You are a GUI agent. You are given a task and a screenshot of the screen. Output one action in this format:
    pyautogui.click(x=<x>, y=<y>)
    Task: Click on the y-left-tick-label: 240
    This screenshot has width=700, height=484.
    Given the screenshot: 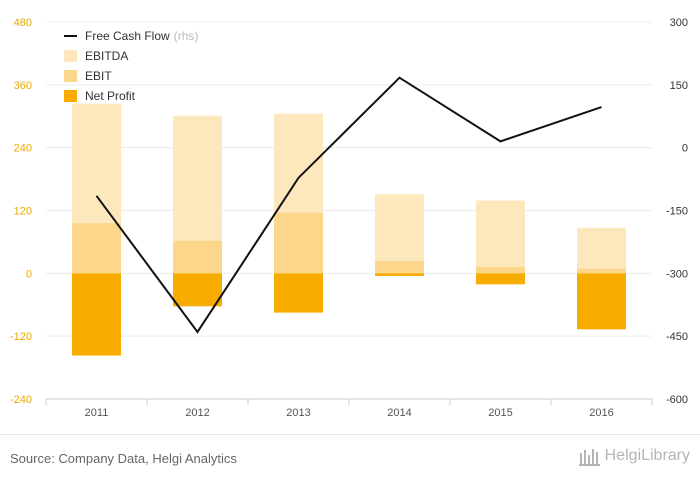 What is the action you would take?
    pyautogui.click(x=23, y=149)
    